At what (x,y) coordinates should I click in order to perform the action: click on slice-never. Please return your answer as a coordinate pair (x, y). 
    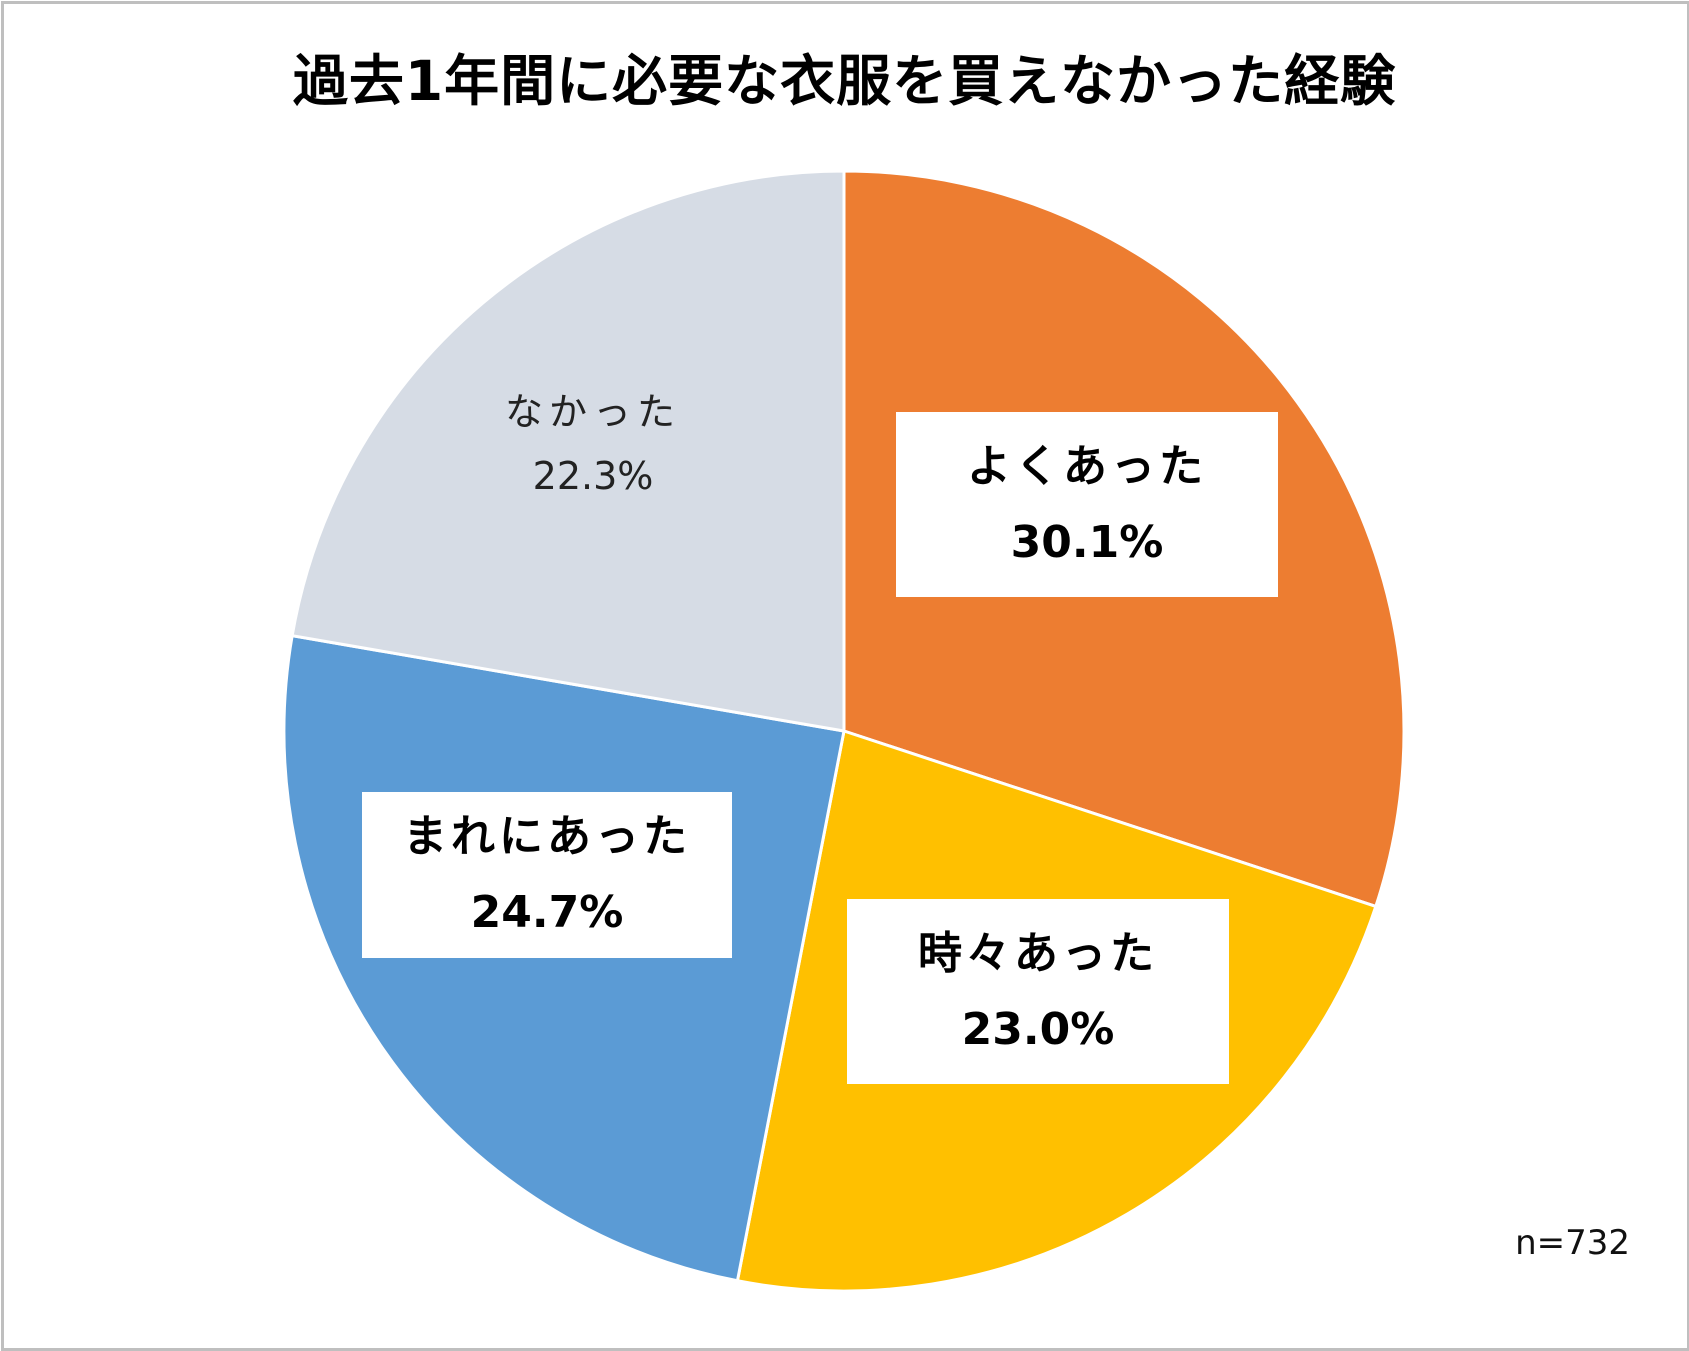
    Looking at the image, I should click on (568, 451).